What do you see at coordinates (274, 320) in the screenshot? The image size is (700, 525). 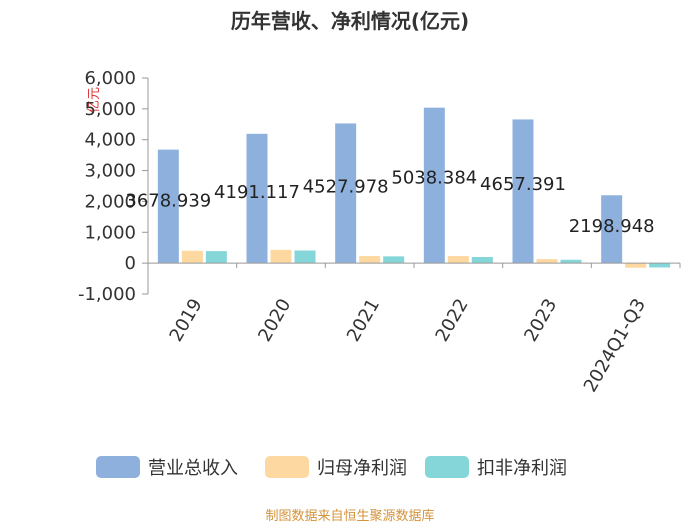 I see `x-tick-label: 2020` at bounding box center [274, 320].